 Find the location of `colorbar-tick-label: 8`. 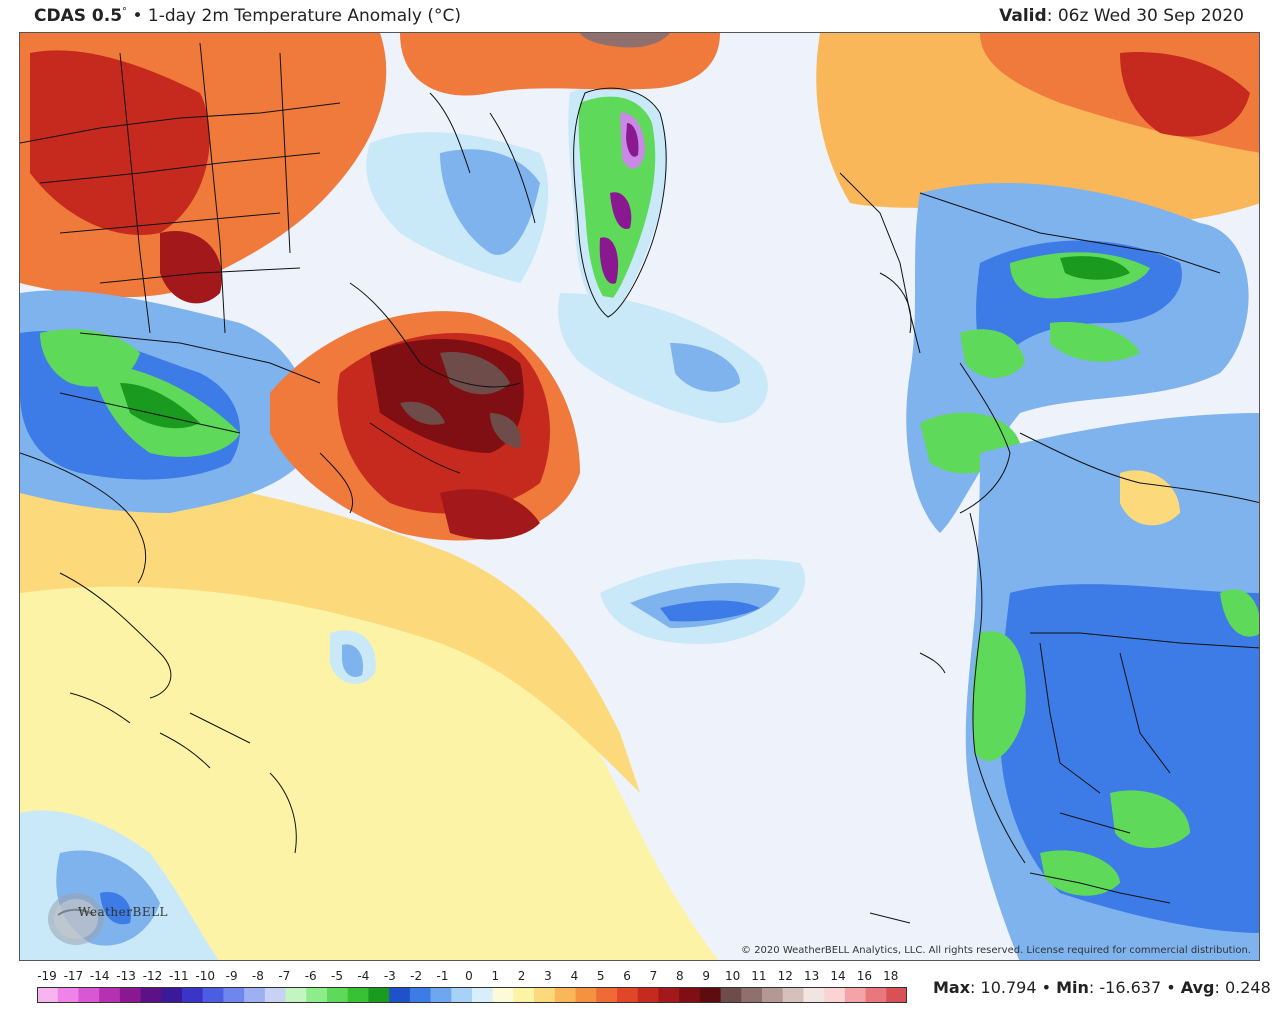

colorbar-tick-label: 8 is located at coordinates (679, 976).